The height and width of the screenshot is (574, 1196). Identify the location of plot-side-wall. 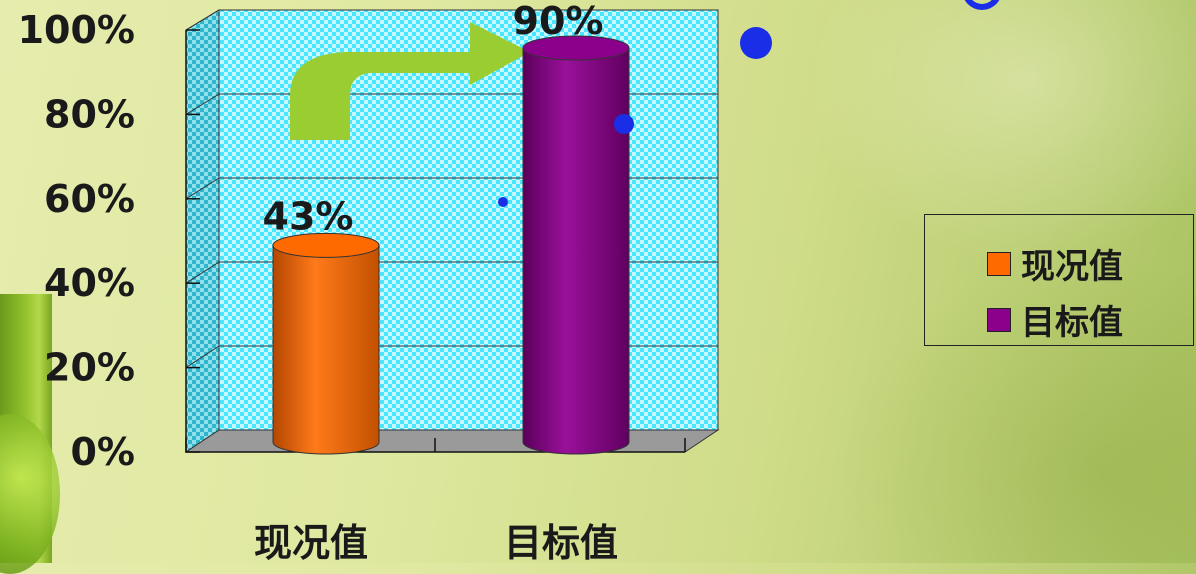
(202, 231).